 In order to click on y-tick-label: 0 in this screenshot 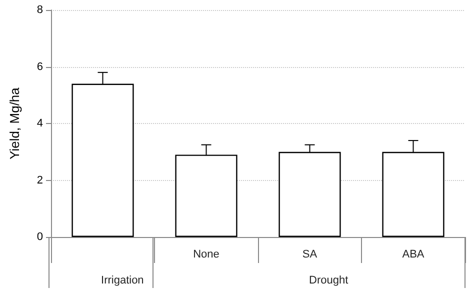, I will do `click(39, 237)`.